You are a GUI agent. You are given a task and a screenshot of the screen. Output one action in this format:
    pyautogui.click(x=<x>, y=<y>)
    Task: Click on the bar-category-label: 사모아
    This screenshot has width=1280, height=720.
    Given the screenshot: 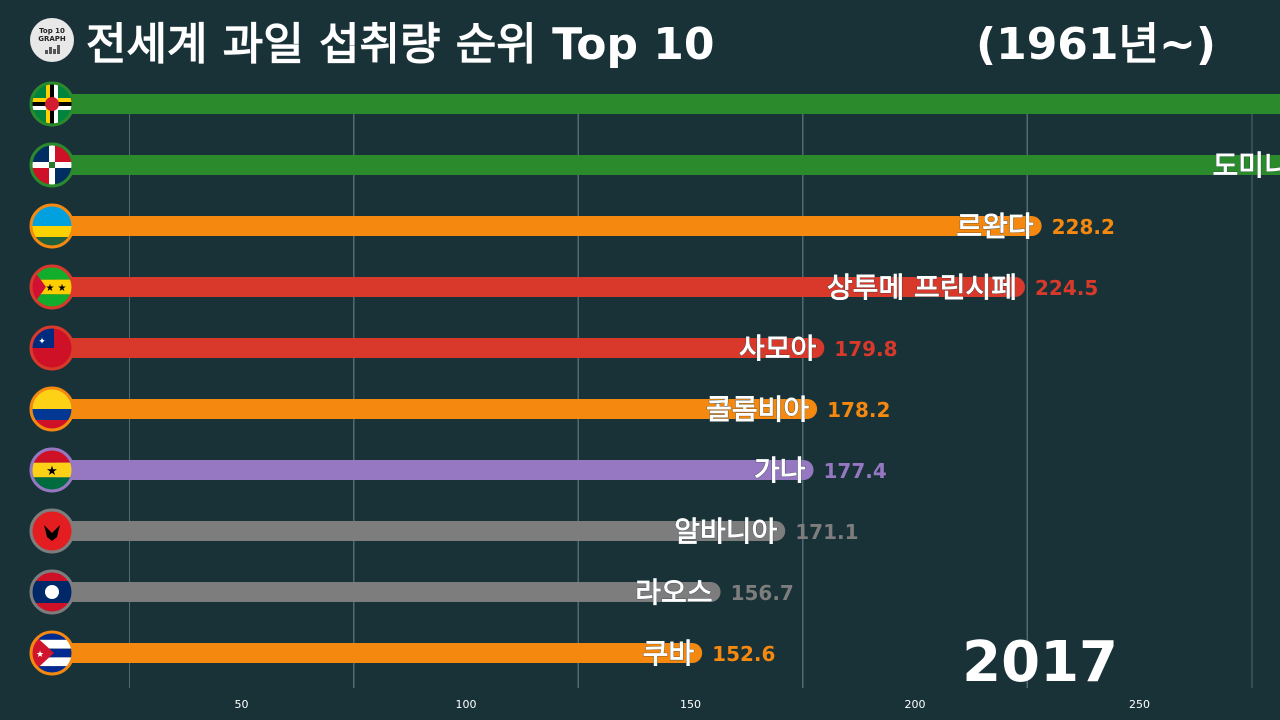 What is the action you would take?
    pyautogui.click(x=778, y=348)
    